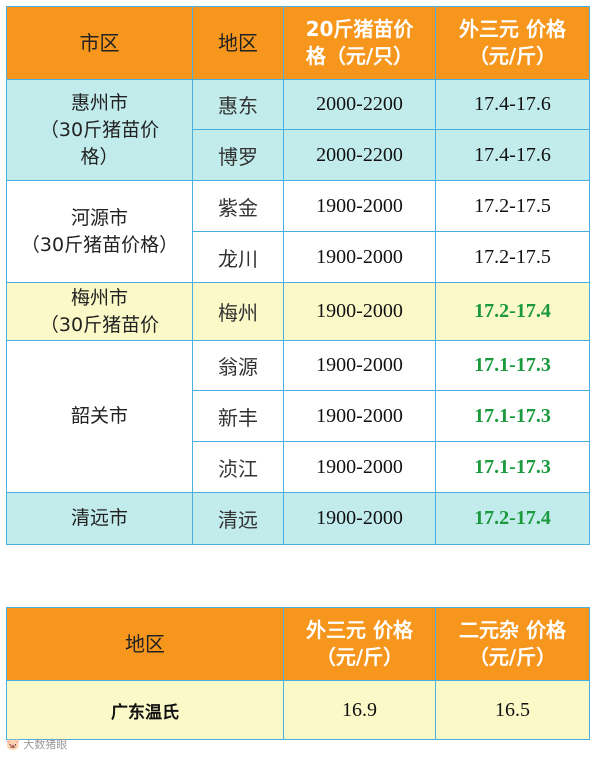 This screenshot has width=596, height=758. I want to click on watermark-logo-text: 🐷 大数猪眼, so click(37, 744).